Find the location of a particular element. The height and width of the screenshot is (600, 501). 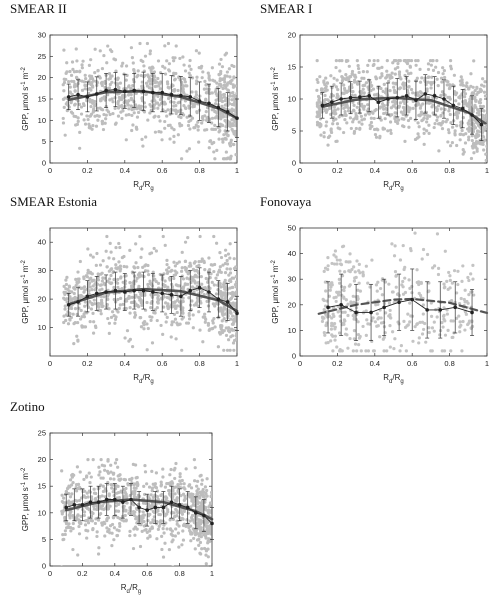

x-tick-label: 1 is located at coordinates (487, 363).